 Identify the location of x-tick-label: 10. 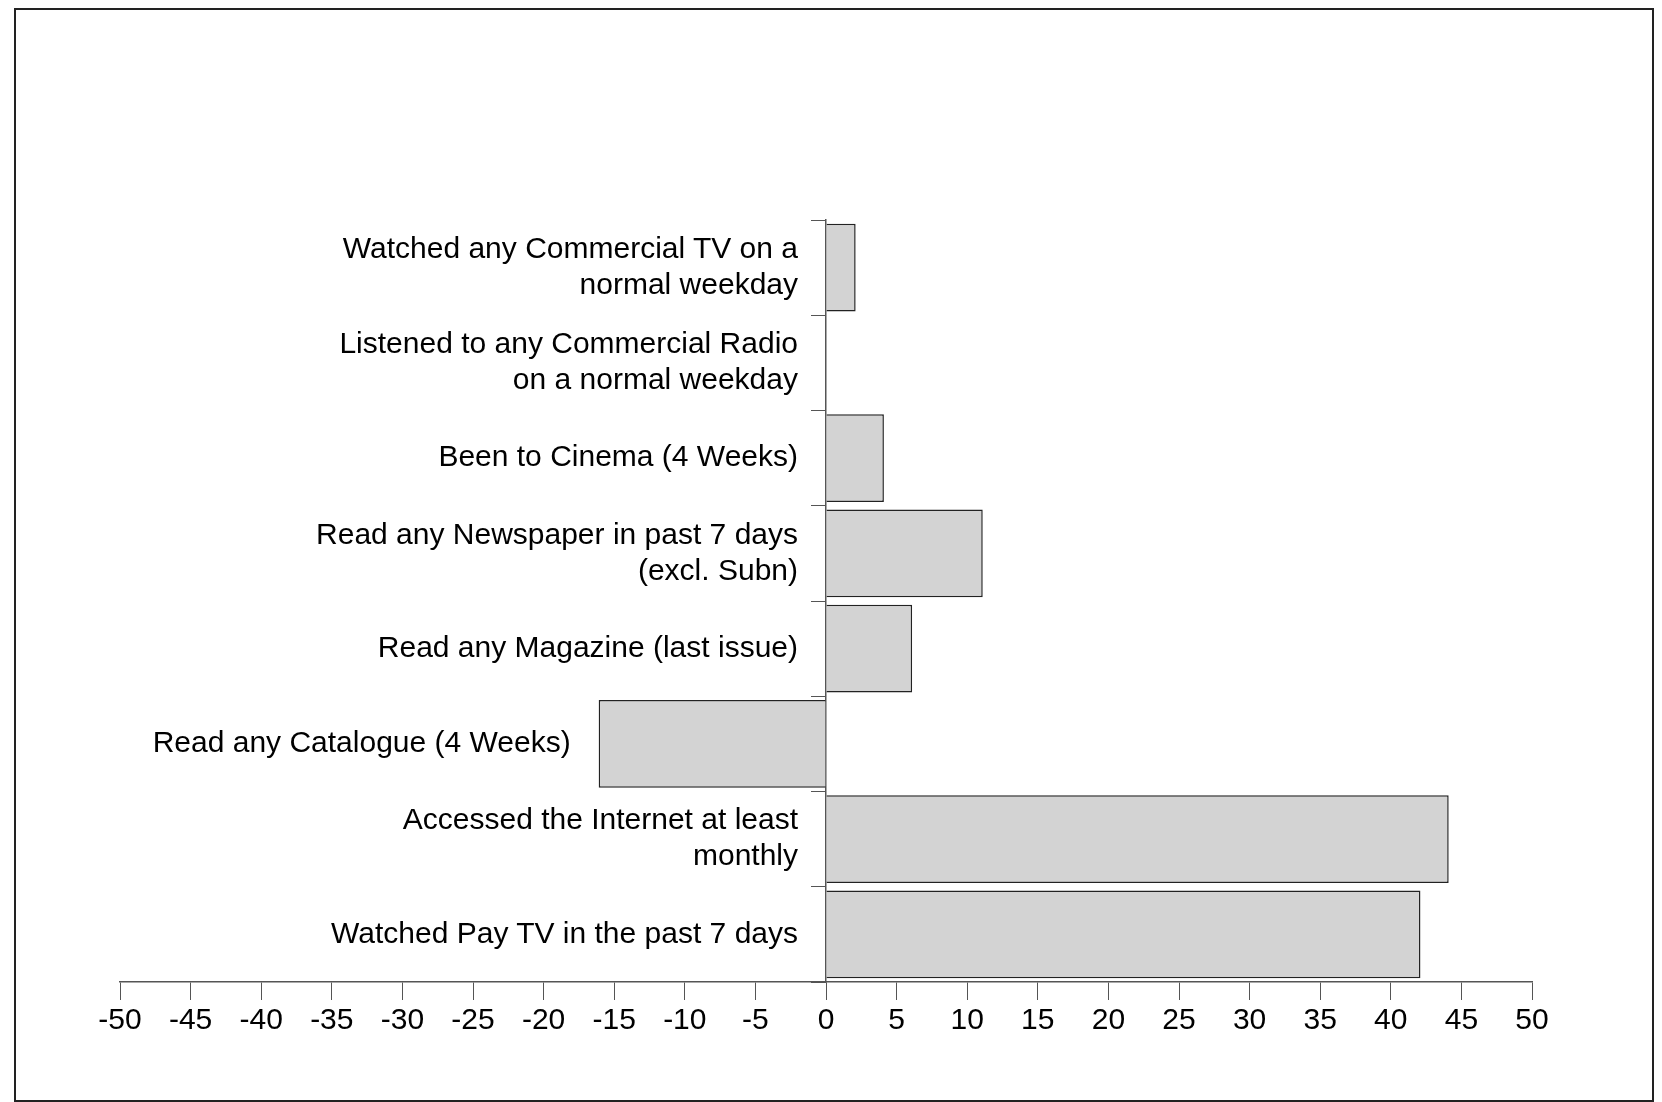
(967, 1019).